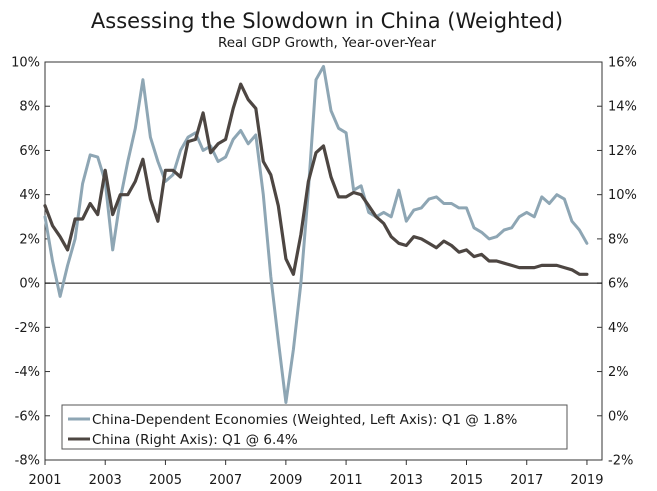  I want to click on x-axis-tick-label: 2015, so click(466, 480).